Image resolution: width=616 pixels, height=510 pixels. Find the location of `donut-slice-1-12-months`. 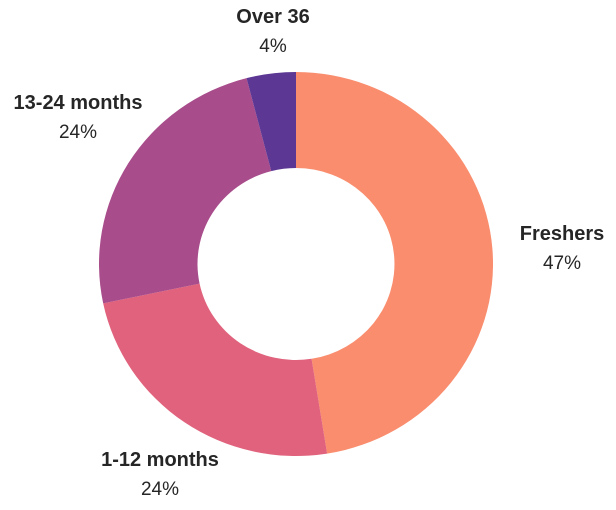

donut-slice-1-12-months is located at coordinates (215, 370).